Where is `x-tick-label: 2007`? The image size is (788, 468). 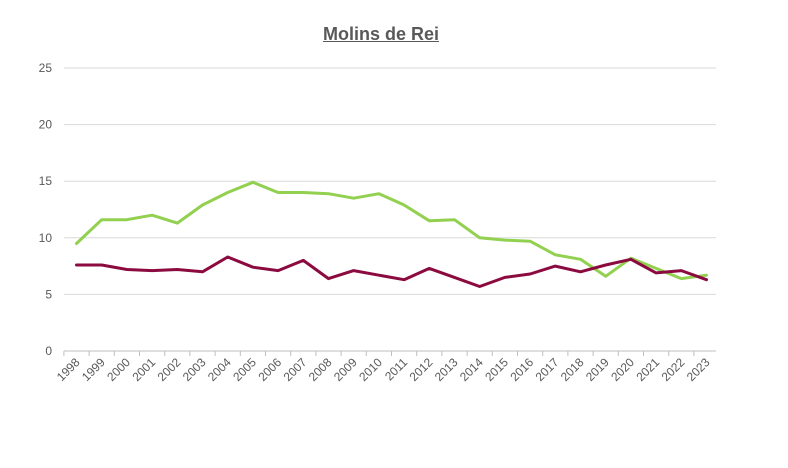 x-tick-label: 2007 is located at coordinates (295, 369).